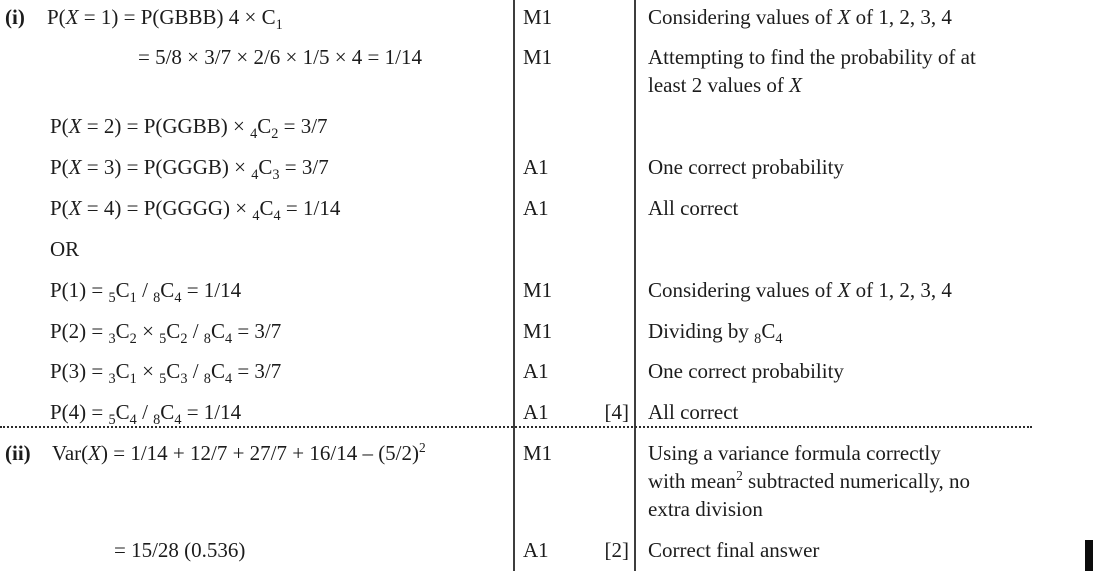  I want to click on formula: P(X = 4) = P(GGGG) × 4C4 = 1/14, so click(195, 210).